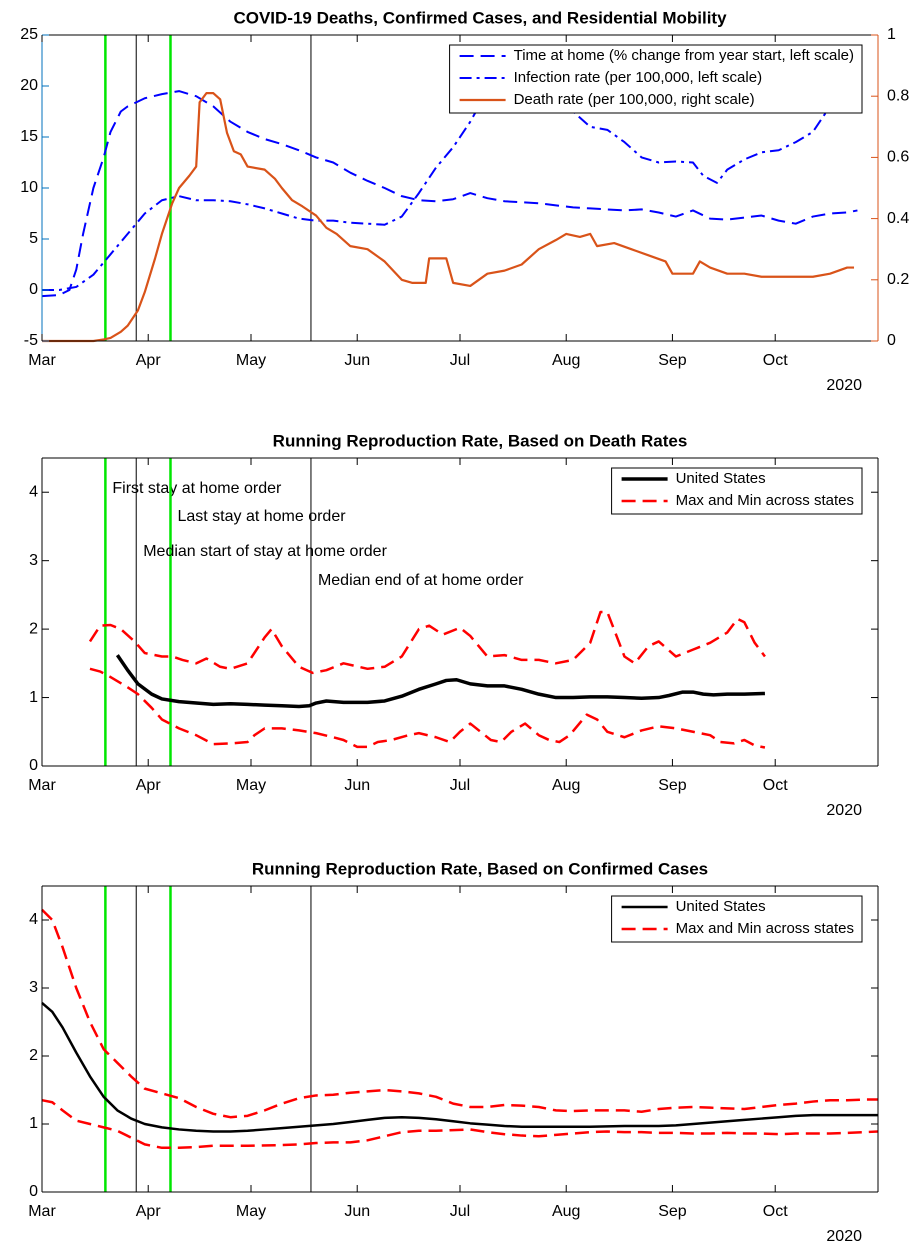  What do you see at coordinates (31, 340) in the screenshot?
I see `y-tick-label: -5` at bounding box center [31, 340].